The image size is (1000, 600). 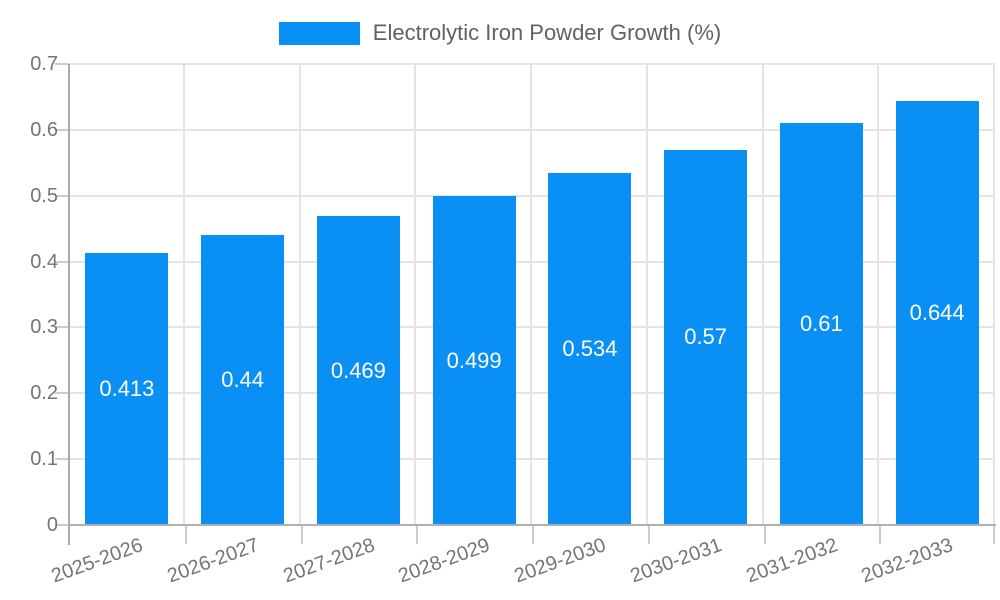 I want to click on bar-value-label: 0.413, so click(x=127, y=388).